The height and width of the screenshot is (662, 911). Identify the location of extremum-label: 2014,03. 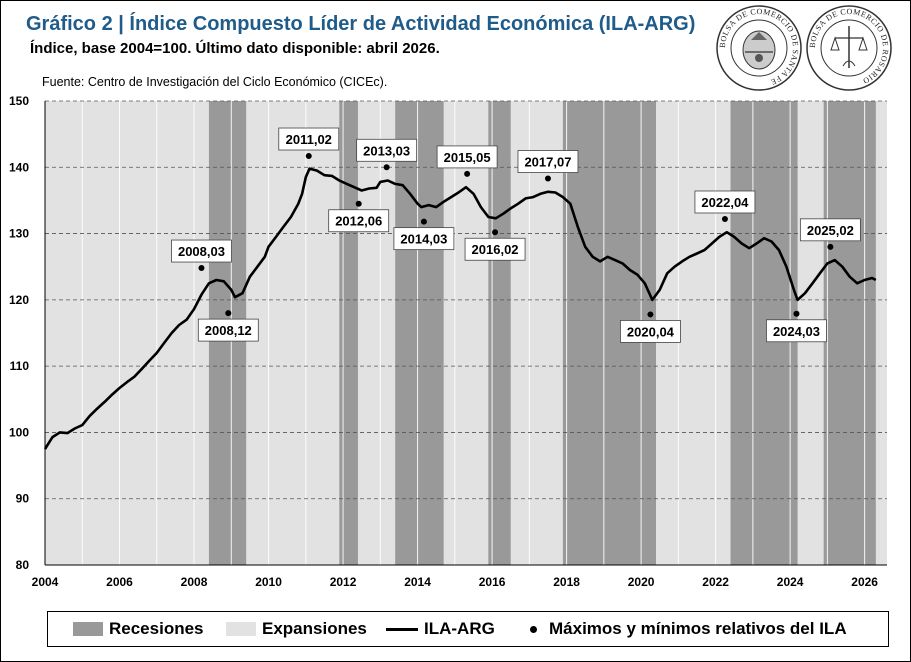
(423, 239).